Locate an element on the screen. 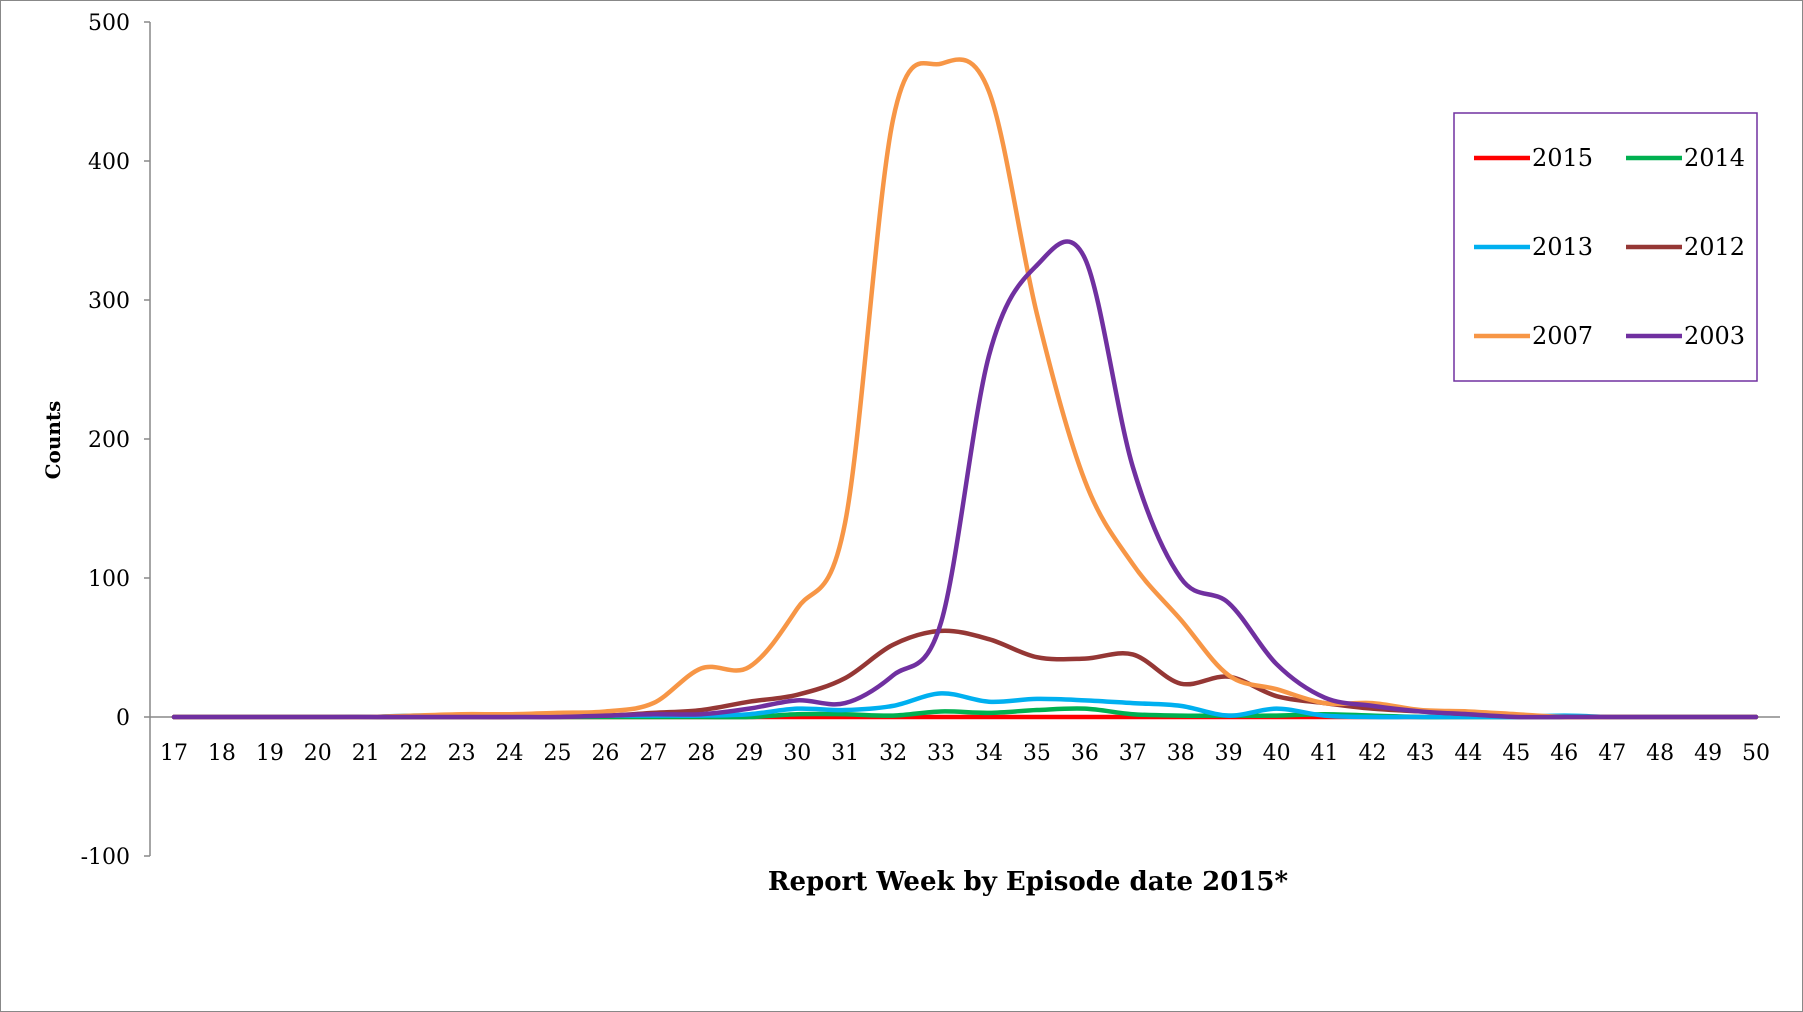  legend: 2015 2014 2013 2012 2007 2003 is located at coordinates (1605, 247).